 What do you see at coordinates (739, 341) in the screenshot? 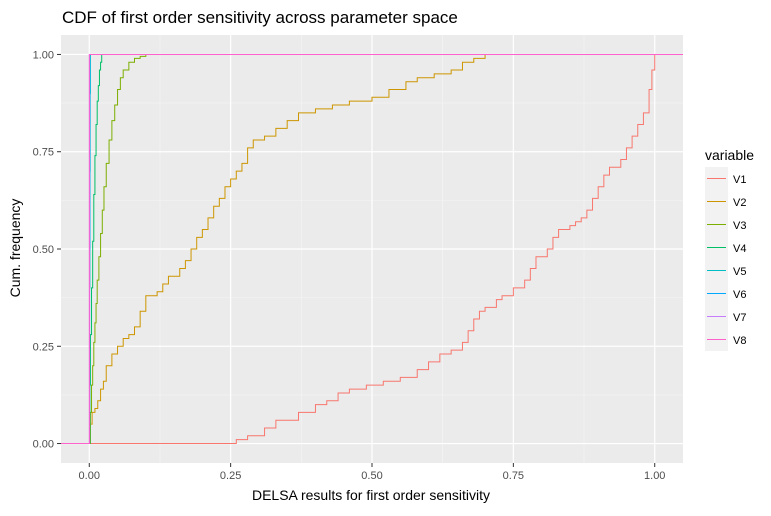
I see `legend-label: V8` at bounding box center [739, 341].